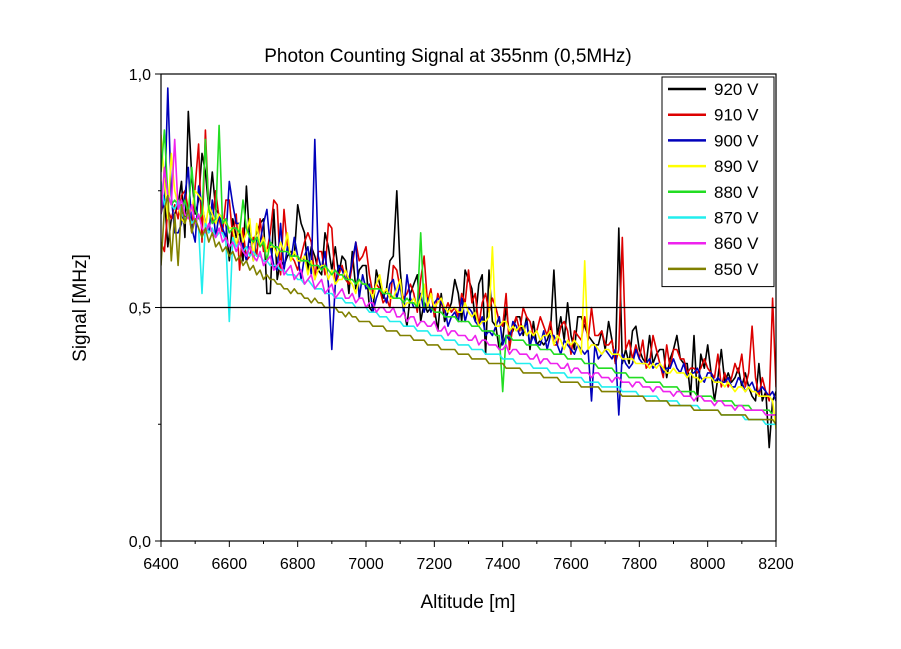  I want to click on legend-label: 870 V, so click(736, 218).